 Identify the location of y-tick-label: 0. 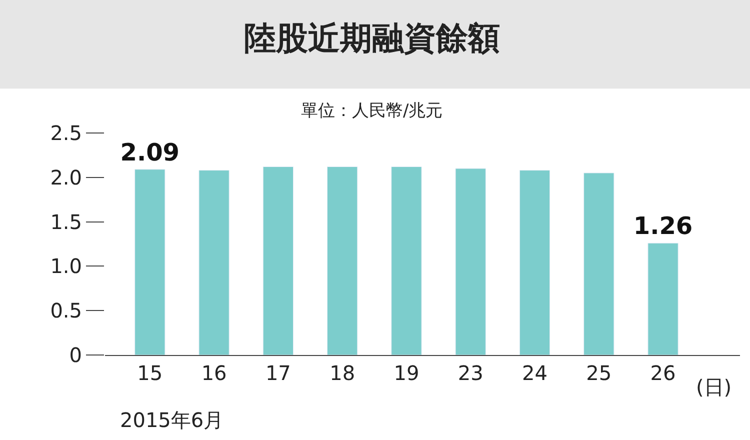
(75, 355).